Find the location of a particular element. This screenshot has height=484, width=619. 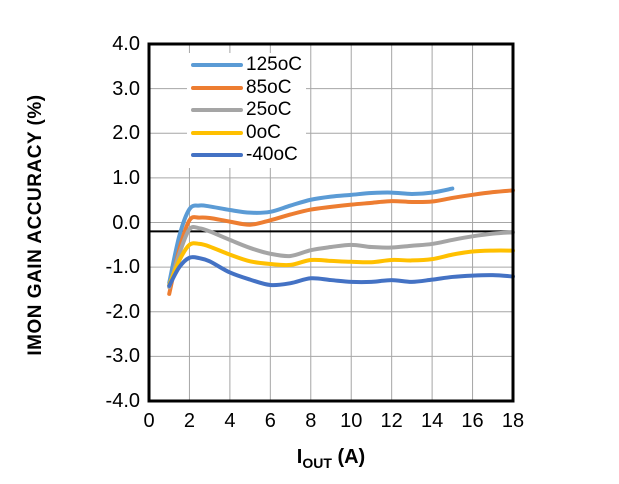

legend-item: 25oC is located at coordinates (246, 110).